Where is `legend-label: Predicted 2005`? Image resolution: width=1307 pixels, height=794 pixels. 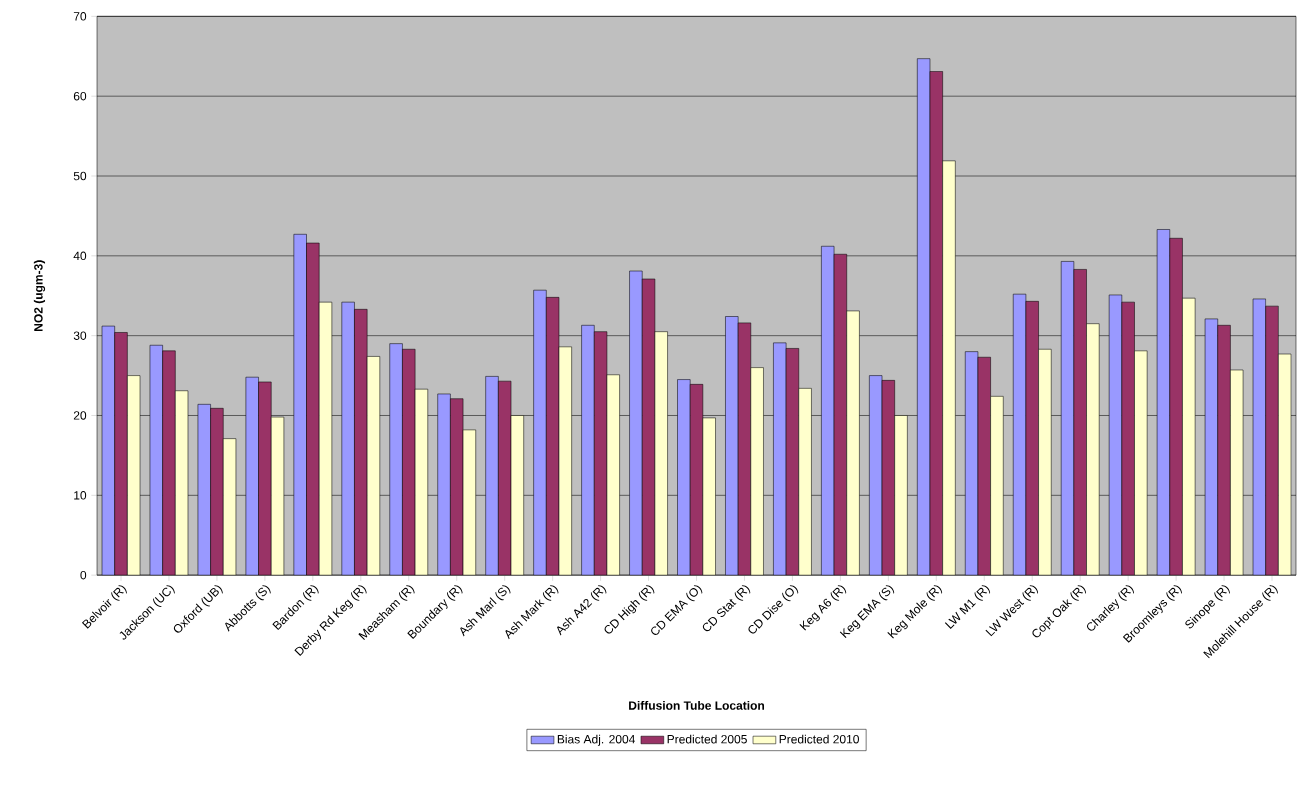 legend-label: Predicted 2005 is located at coordinates (707, 739).